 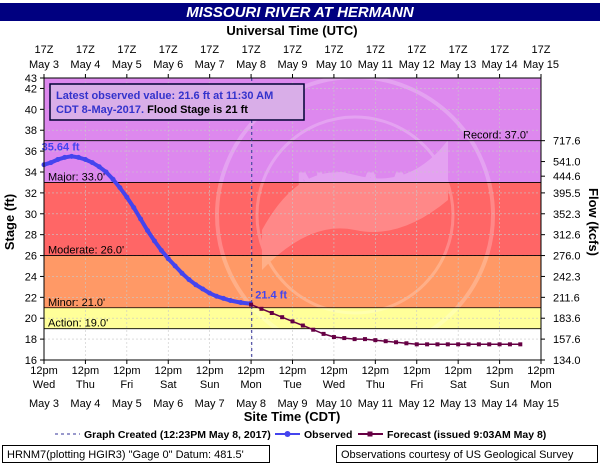 I want to click on bottom-tick-date: May 5, so click(x=127, y=404).